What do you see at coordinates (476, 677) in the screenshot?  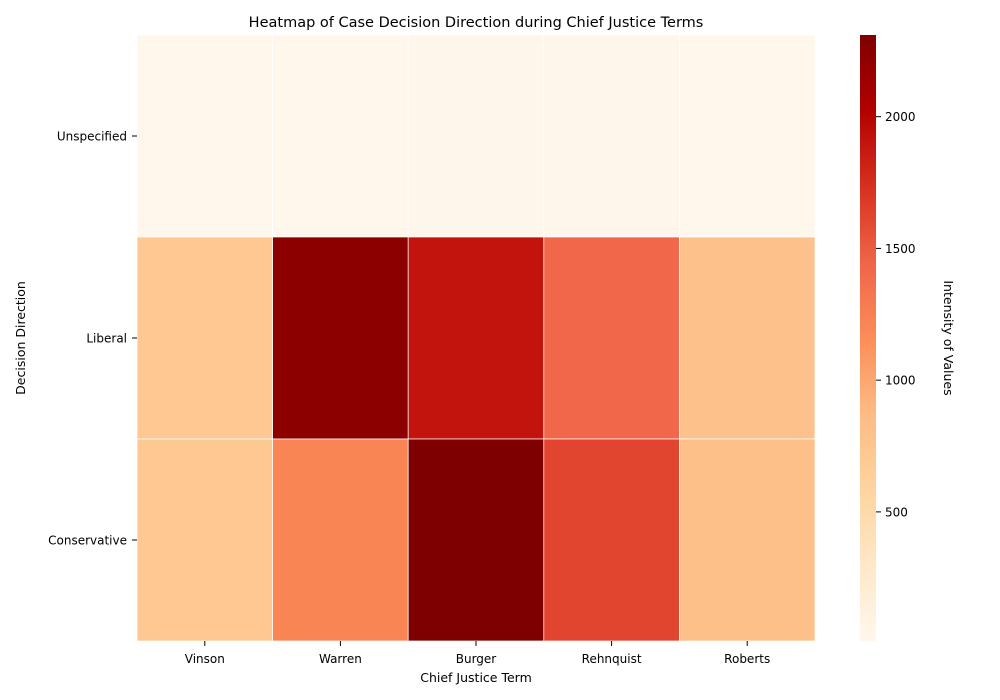 I see `x-axis-label: Chief Justice Term` at bounding box center [476, 677].